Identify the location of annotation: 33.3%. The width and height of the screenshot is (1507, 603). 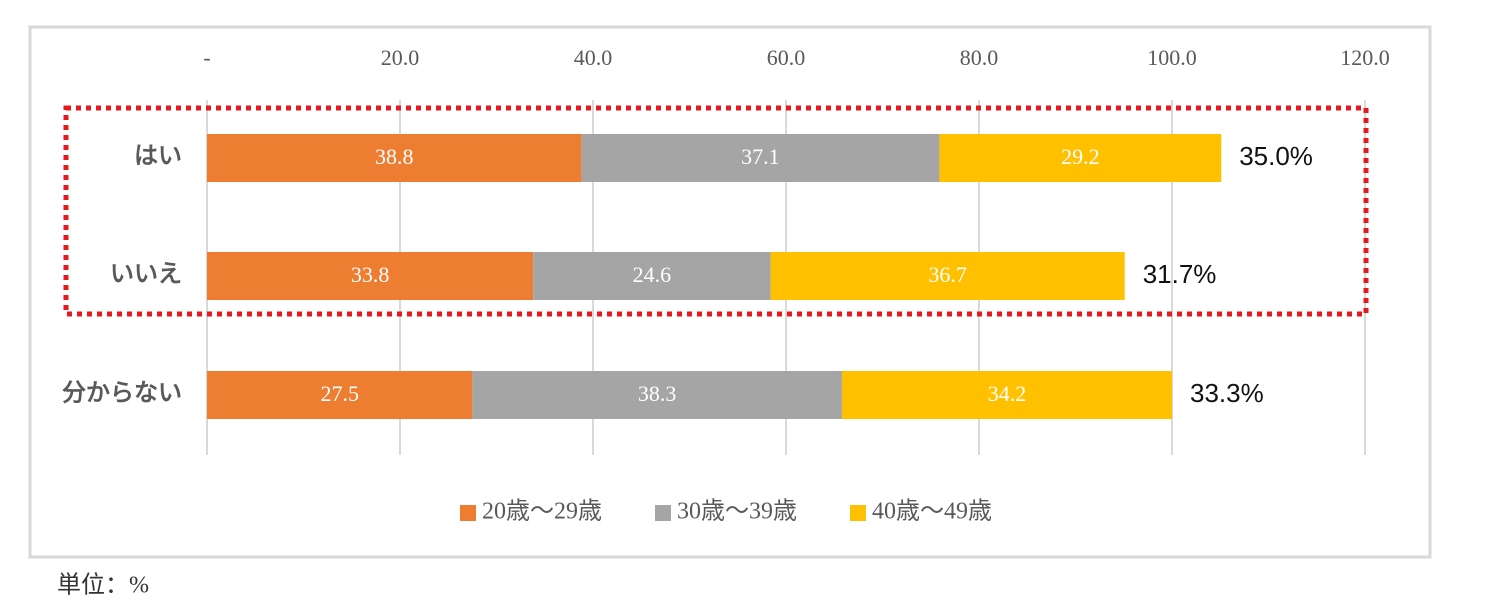
(1227, 393).